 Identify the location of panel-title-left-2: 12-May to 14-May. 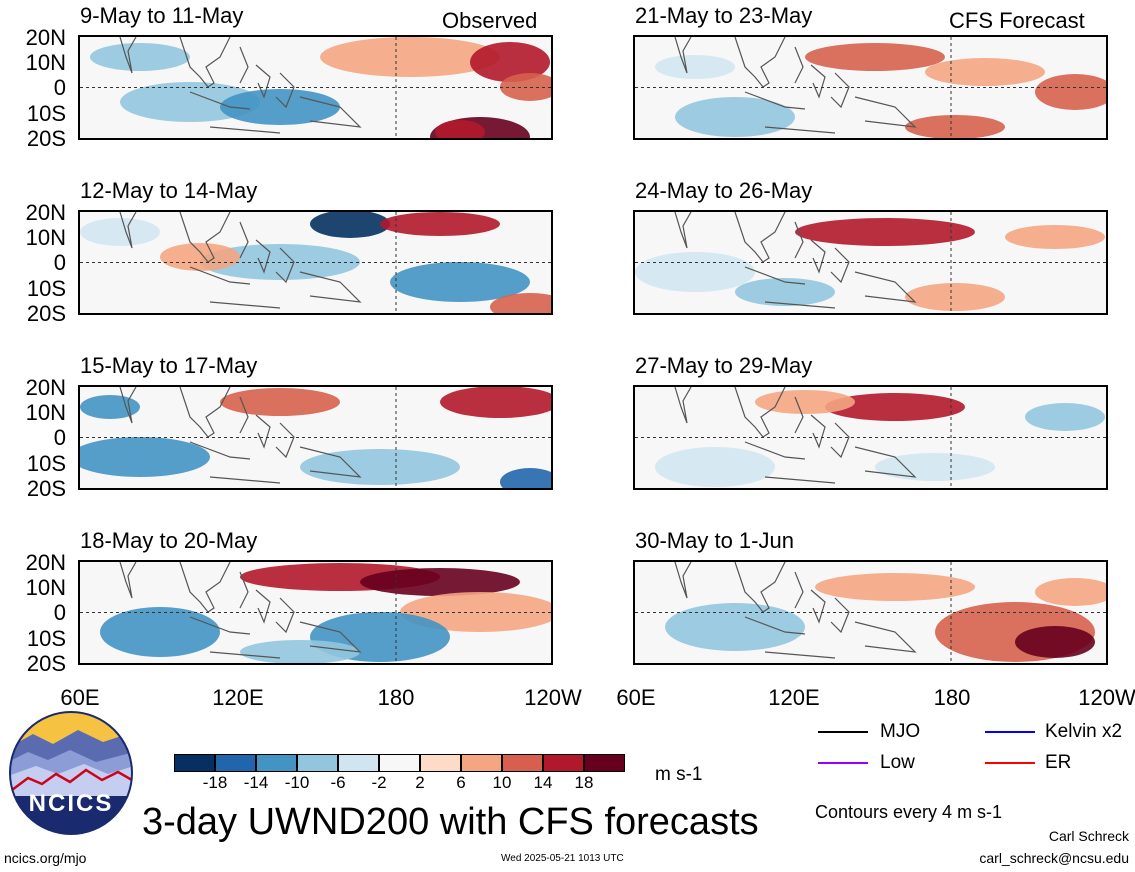
(169, 190).